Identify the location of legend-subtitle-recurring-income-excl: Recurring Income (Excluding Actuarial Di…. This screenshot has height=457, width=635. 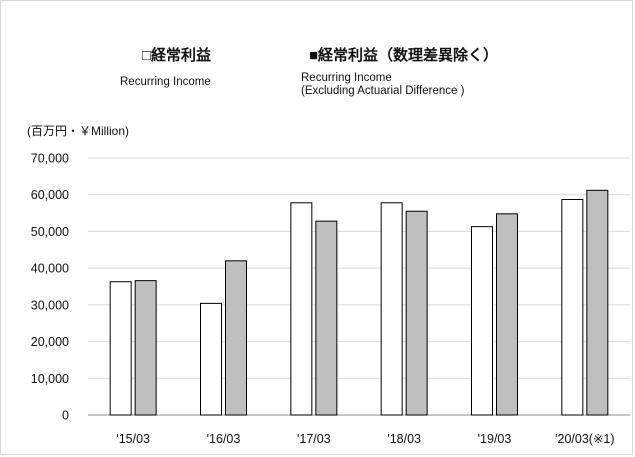
(382, 85).